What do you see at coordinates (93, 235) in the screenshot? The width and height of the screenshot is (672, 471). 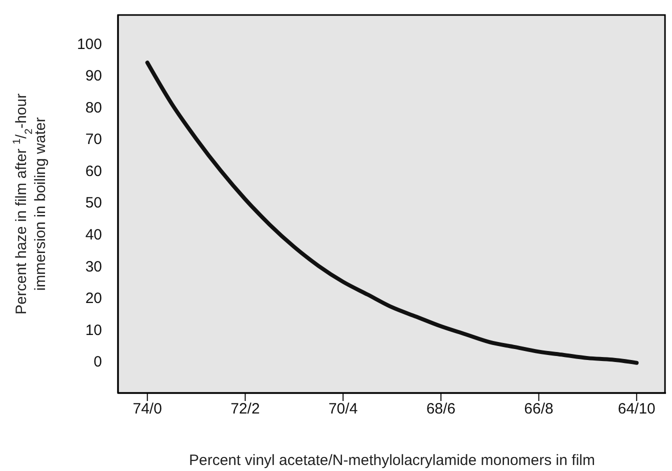 I see `y-tick-label: 40` at bounding box center [93, 235].